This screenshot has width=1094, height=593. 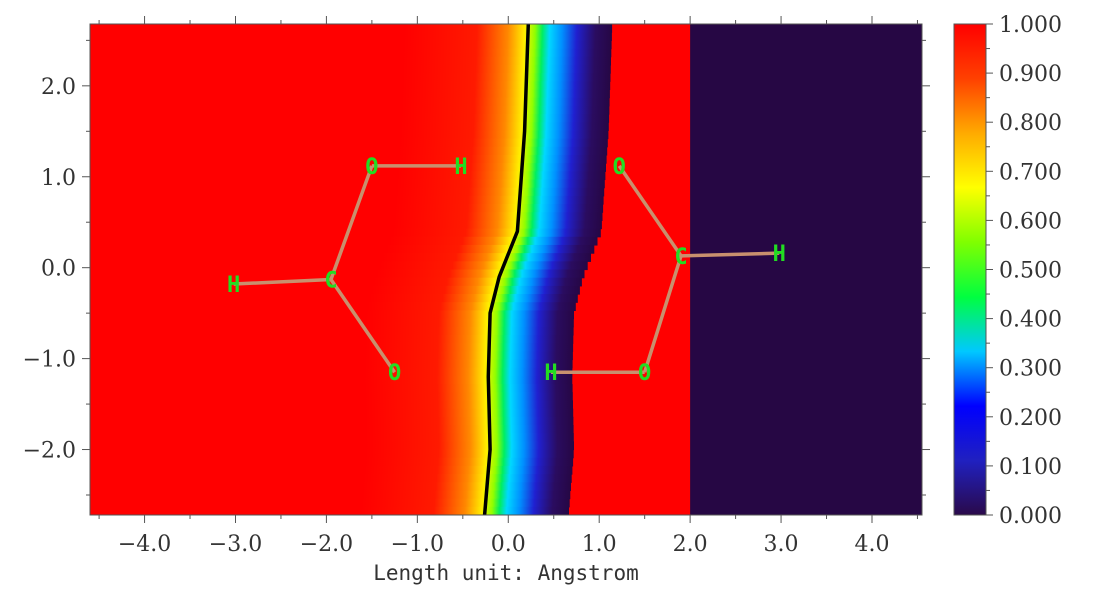 What do you see at coordinates (49, 451) in the screenshot?
I see `y-tick-label: −2.0` at bounding box center [49, 451].